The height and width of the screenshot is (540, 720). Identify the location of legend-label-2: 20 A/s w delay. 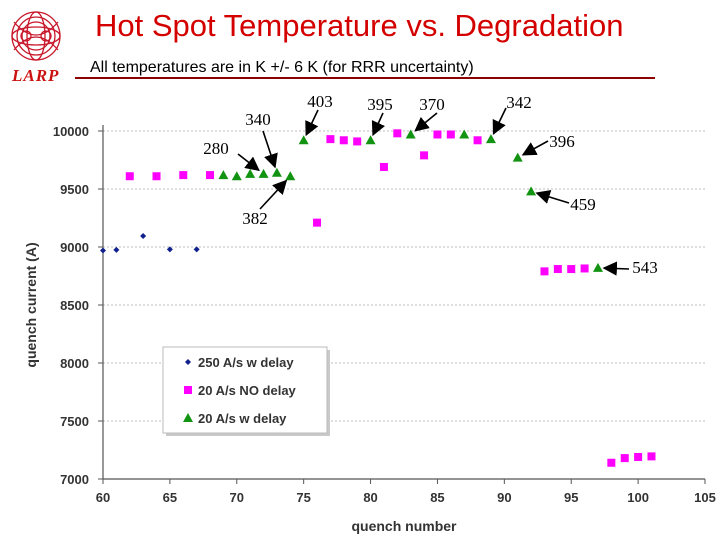
(242, 418).